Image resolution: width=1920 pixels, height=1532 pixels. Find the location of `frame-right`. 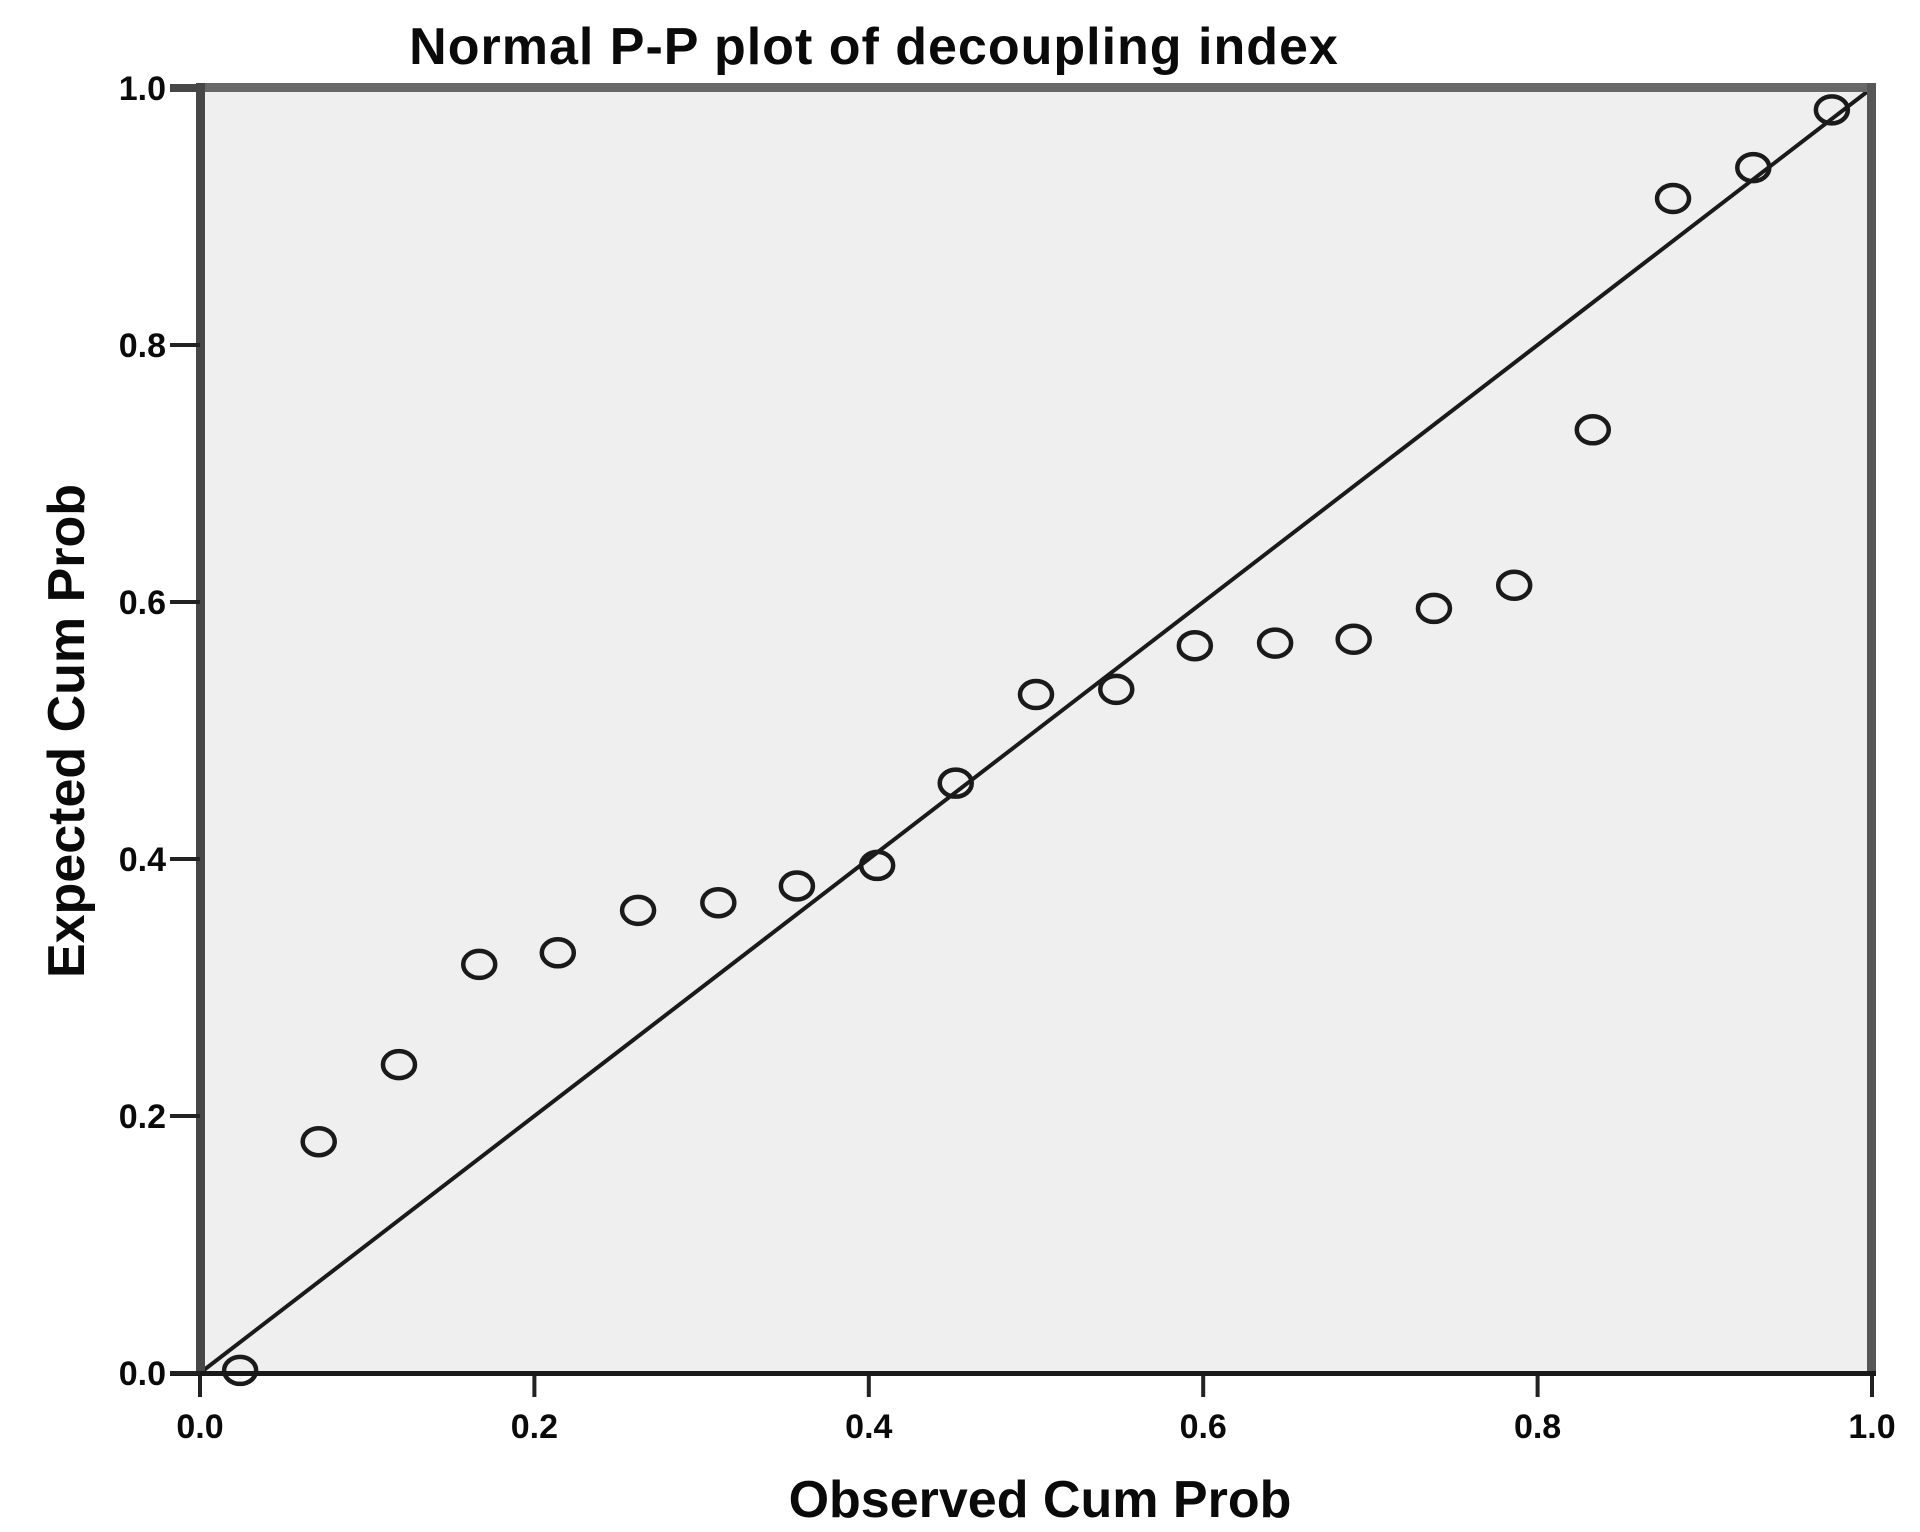

frame-right is located at coordinates (1871, 728).